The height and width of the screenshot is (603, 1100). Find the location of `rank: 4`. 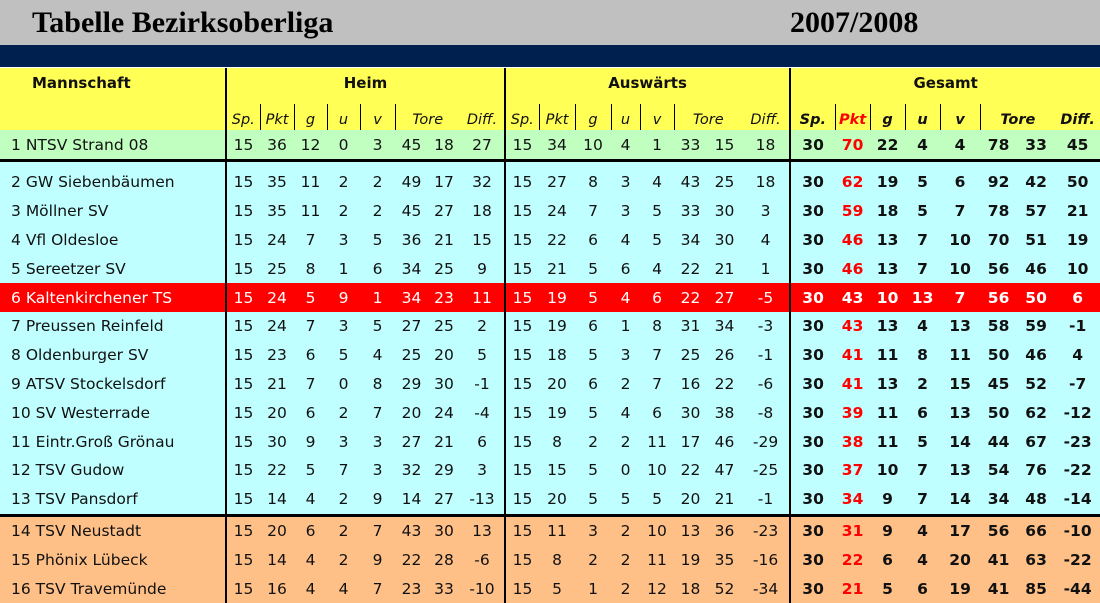

rank: 4 is located at coordinates (16, 239).